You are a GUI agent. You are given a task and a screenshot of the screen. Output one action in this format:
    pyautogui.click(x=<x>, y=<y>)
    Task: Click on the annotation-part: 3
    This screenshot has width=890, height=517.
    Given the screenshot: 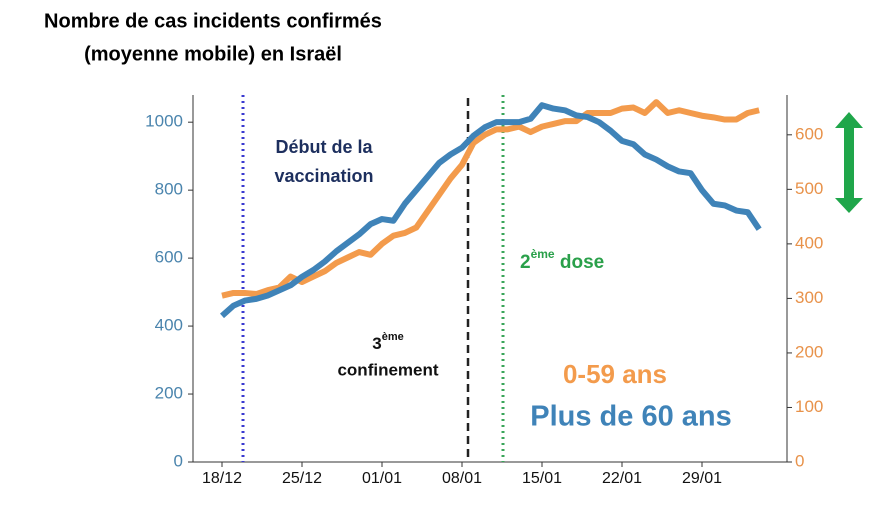 What is the action you would take?
    pyautogui.click(x=376, y=343)
    